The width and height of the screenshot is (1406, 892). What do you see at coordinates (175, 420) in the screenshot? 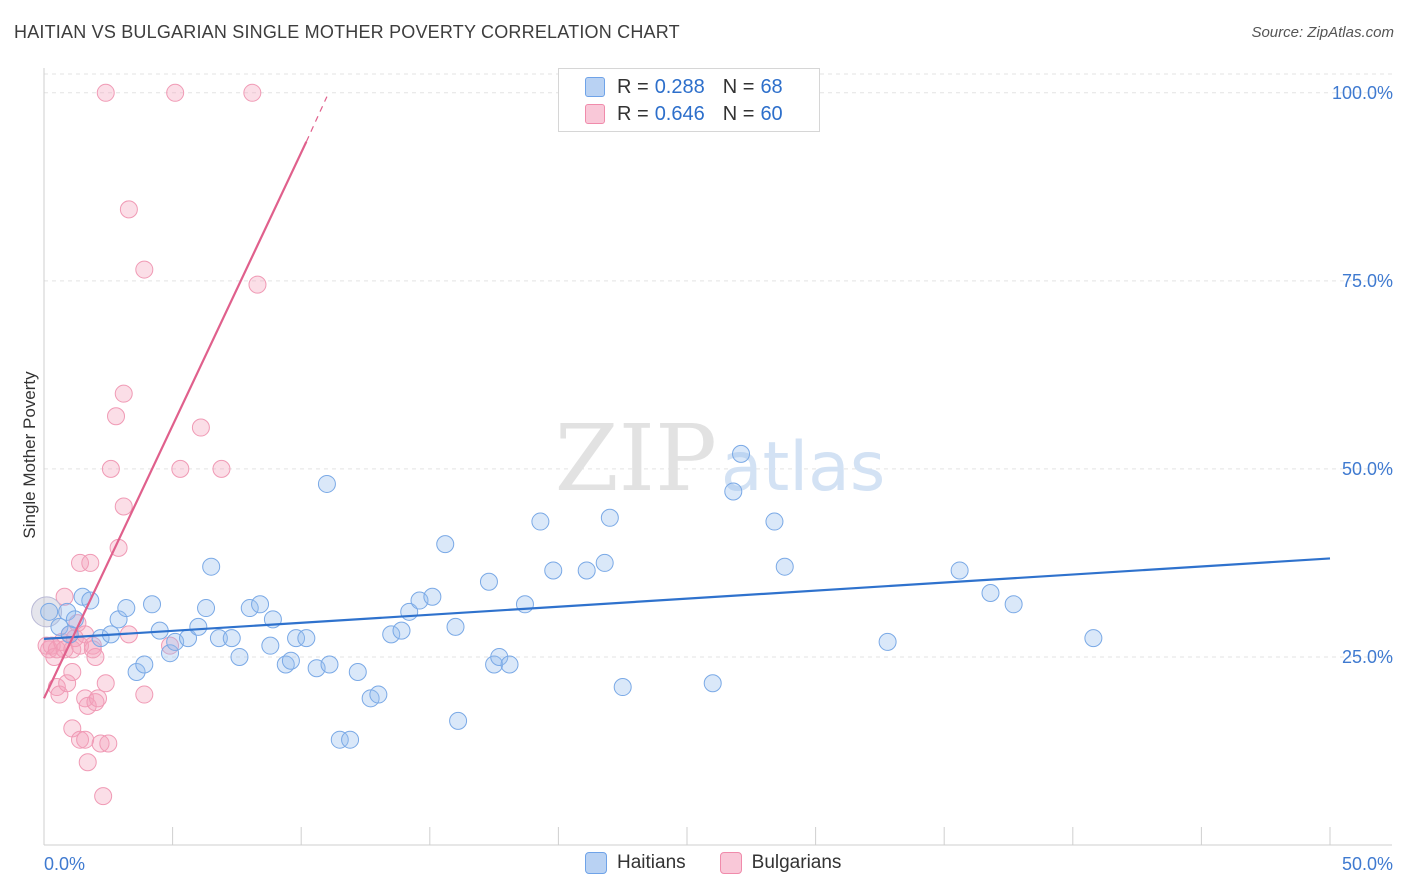
I see `bulgarians-trendline` at bounding box center [175, 420].